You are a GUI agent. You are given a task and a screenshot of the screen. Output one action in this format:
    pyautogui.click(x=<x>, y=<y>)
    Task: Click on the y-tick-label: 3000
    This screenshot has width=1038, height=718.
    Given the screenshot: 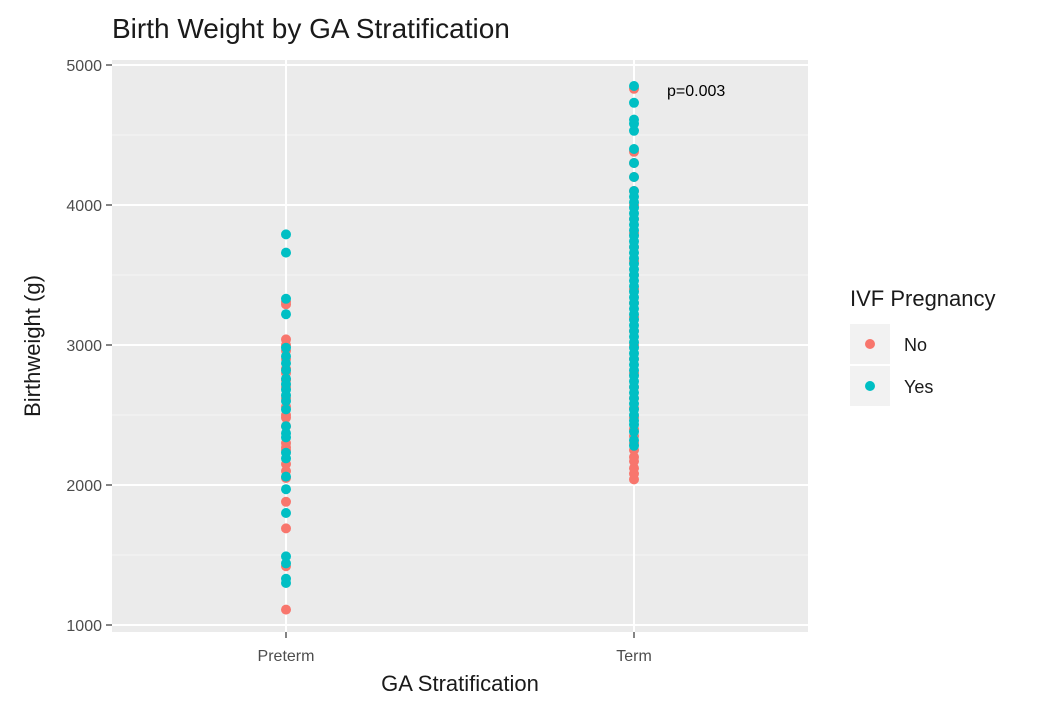 What is the action you would take?
    pyautogui.click(x=84, y=346)
    